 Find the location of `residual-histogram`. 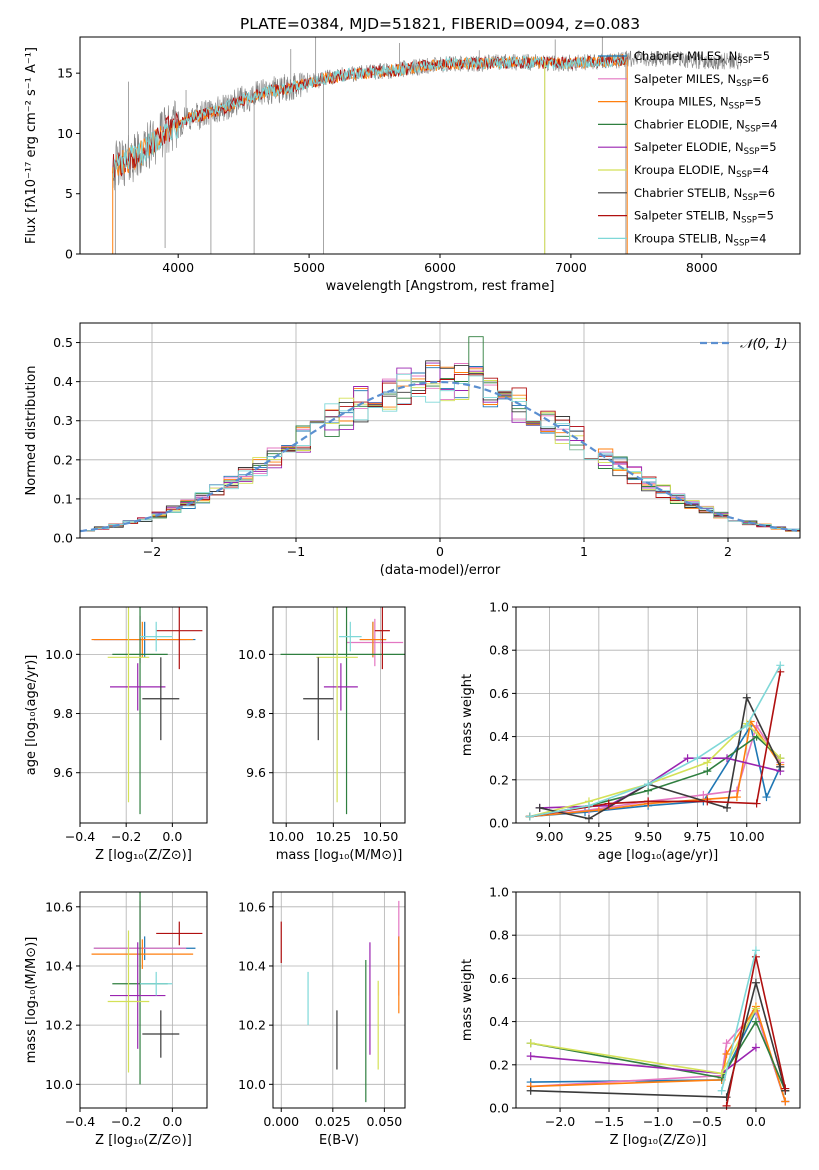

residual-histogram is located at coordinates (440, 452).